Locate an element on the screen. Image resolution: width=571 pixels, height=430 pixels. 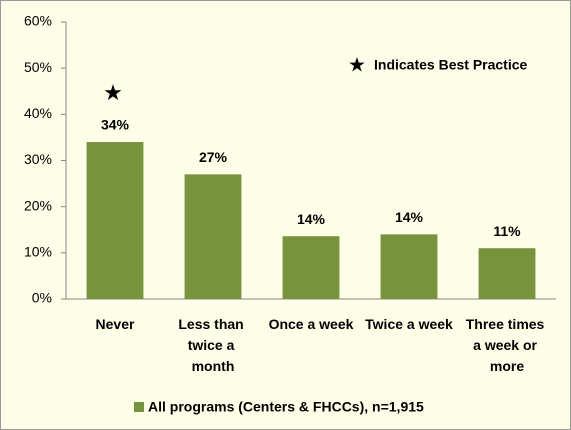
x-tick-label: Once a week is located at coordinates (311, 324).